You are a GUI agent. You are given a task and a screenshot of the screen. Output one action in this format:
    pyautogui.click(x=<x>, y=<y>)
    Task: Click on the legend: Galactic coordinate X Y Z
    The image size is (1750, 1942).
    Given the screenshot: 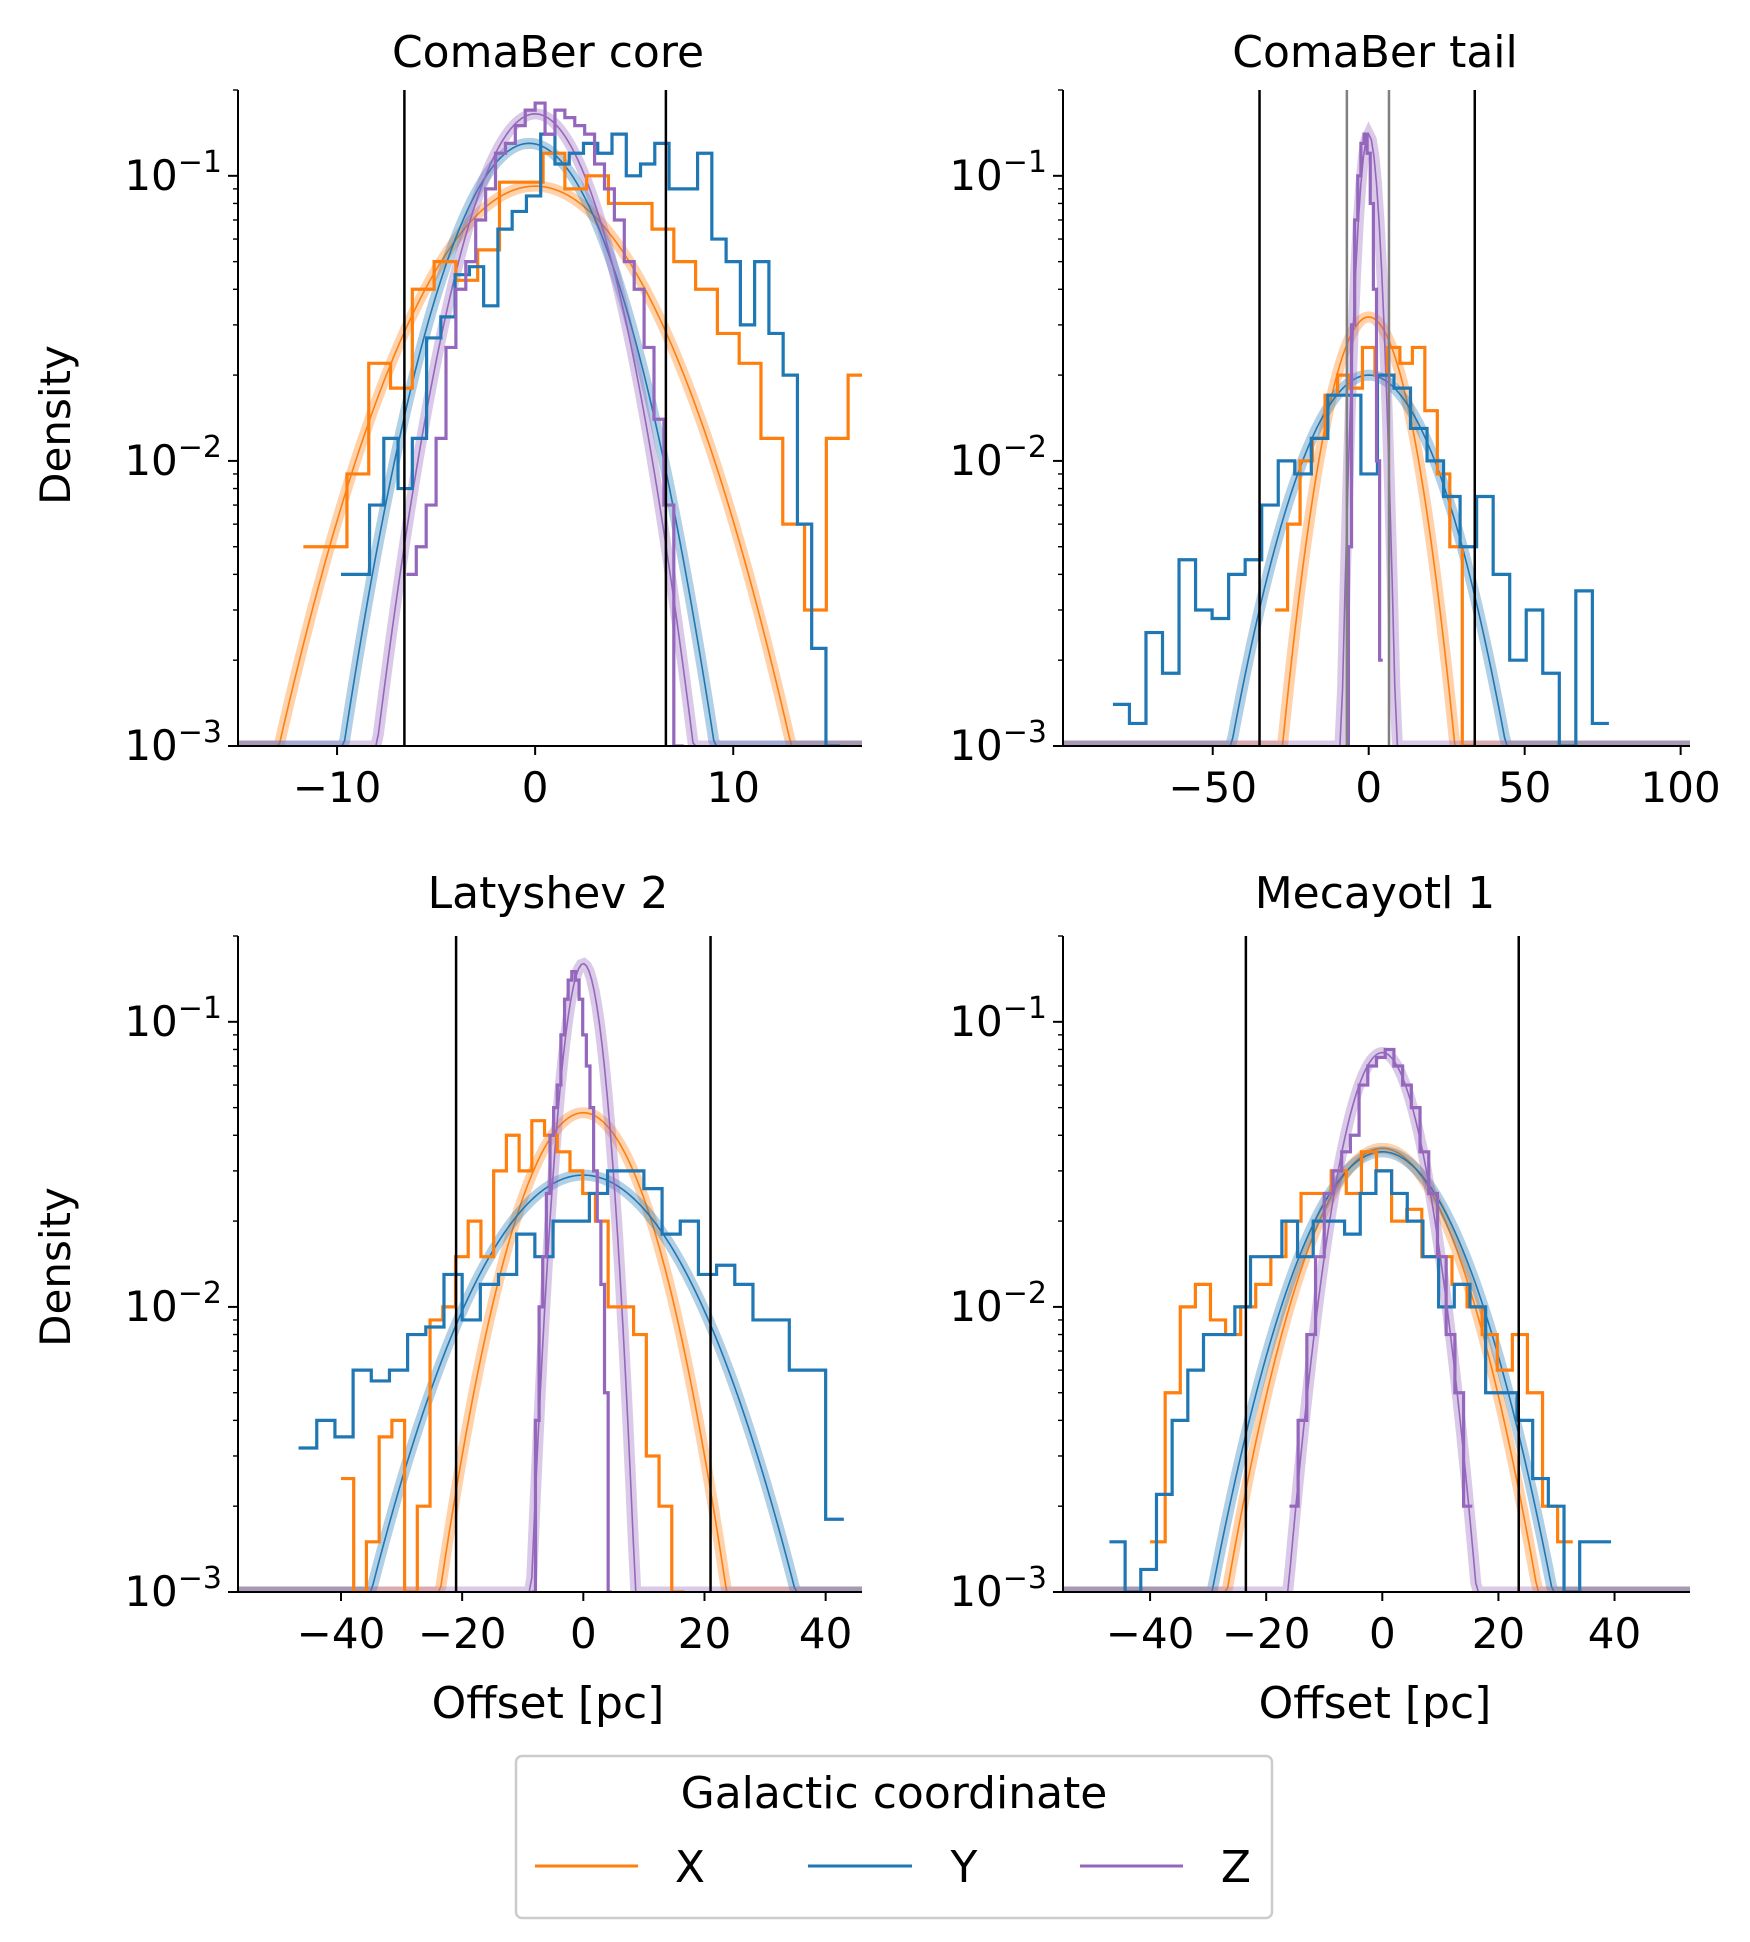 What is the action you would take?
    pyautogui.click(x=894, y=1837)
    